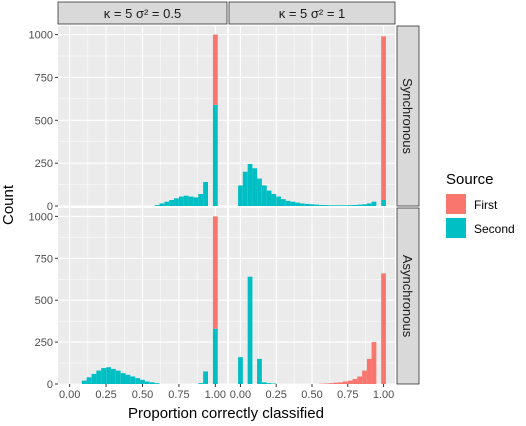 The height and width of the screenshot is (426, 526). Describe the element at coordinates (470, 179) in the screenshot. I see `legend-title: Source` at that location.